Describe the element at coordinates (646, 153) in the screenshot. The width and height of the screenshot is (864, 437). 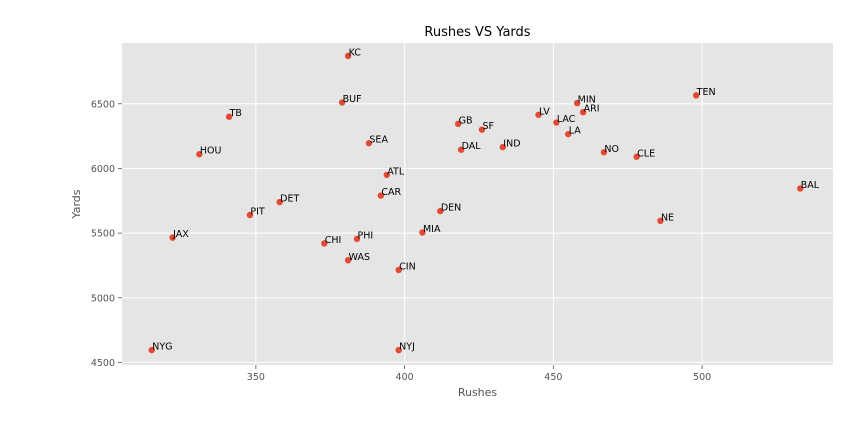
I see `data-label-cle: CLE` at that location.